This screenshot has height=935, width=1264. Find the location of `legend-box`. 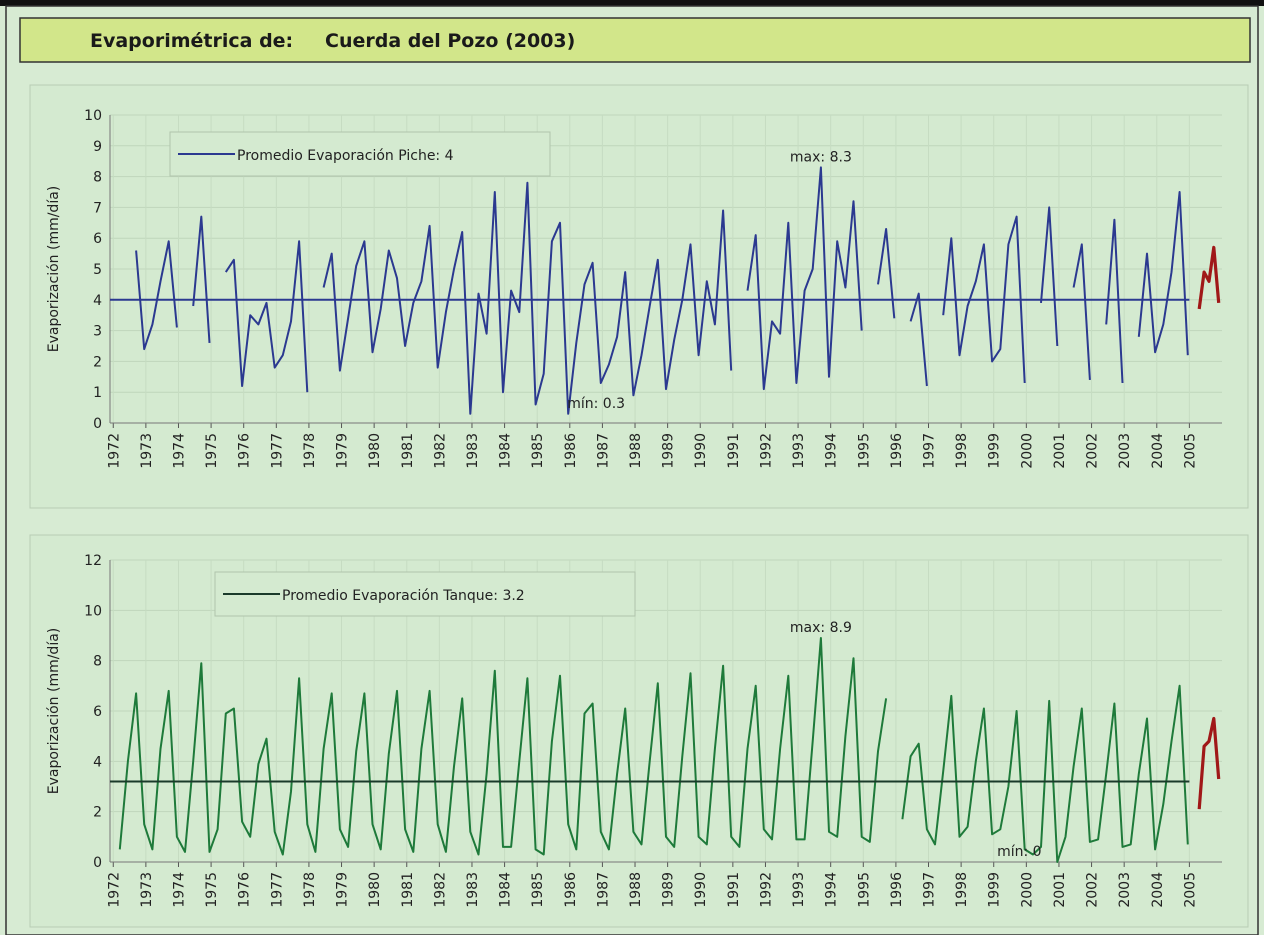

legend-box is located at coordinates (425, 594).